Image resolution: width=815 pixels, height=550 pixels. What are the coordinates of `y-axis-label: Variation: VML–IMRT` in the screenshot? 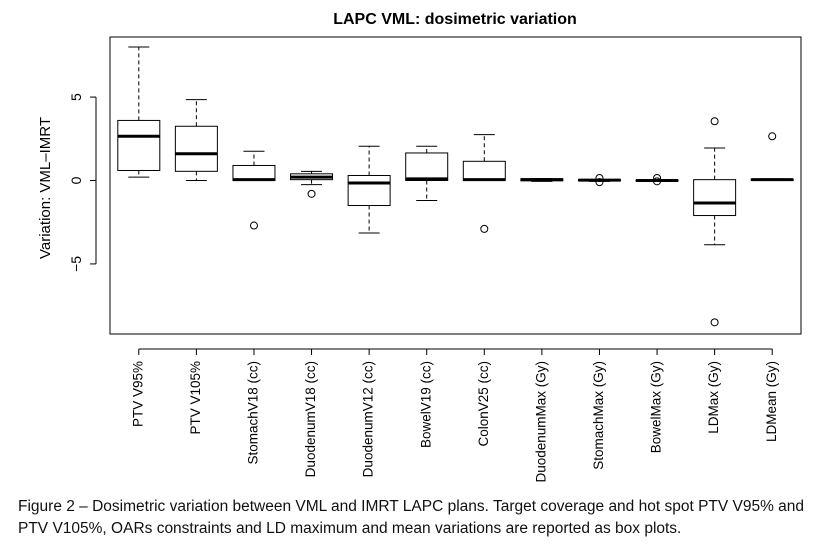 It's located at (45, 188).